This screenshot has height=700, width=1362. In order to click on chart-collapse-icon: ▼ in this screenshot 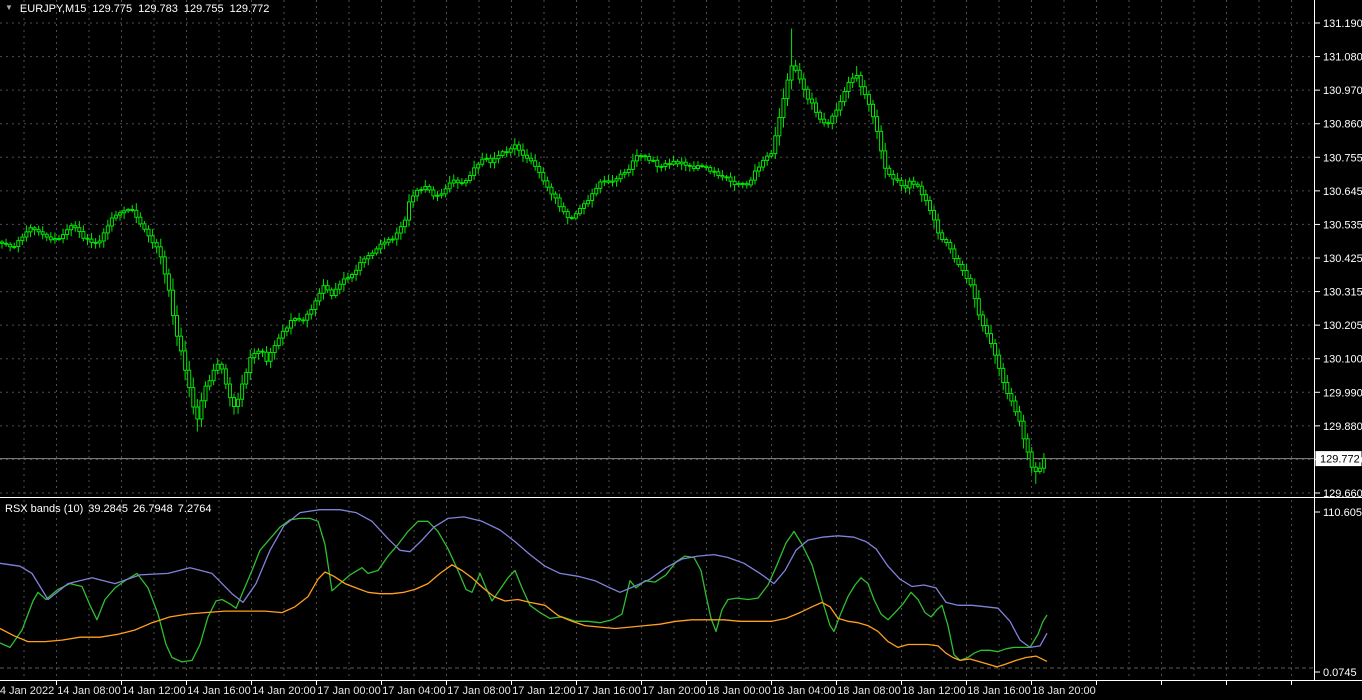, I will do `click(9, 7)`.